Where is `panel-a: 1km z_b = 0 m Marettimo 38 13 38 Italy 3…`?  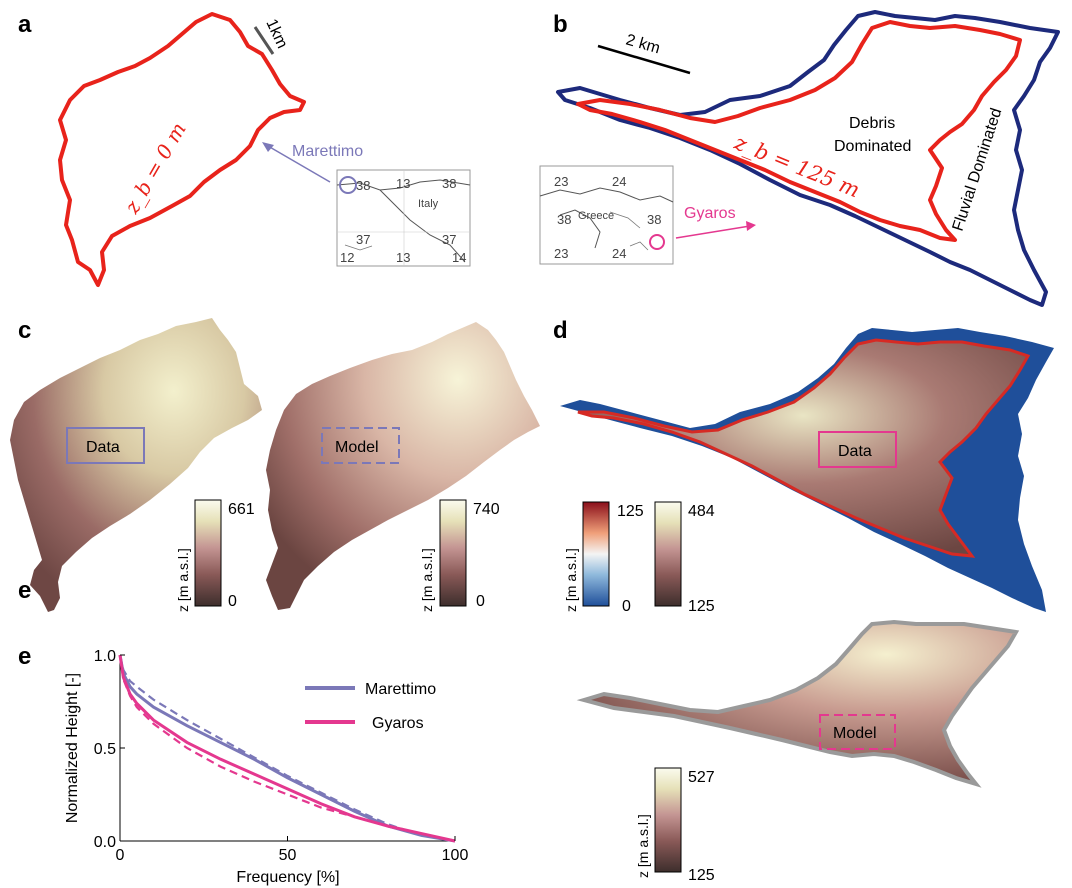 panel-a: 1km z_b = 0 m Marettimo 38 13 38 Italy 3… is located at coordinates (264, 149).